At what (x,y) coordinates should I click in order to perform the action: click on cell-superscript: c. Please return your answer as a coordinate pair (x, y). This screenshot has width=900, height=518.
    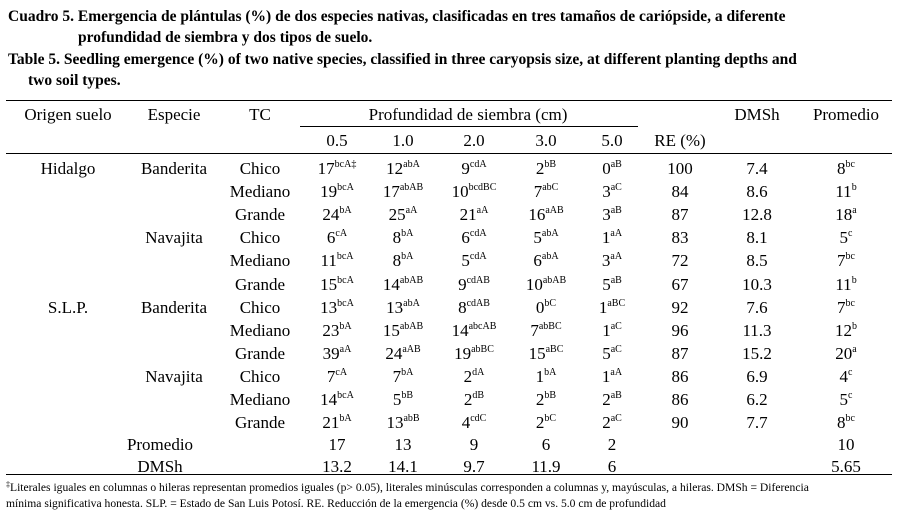
    Looking at the image, I should click on (850, 395).